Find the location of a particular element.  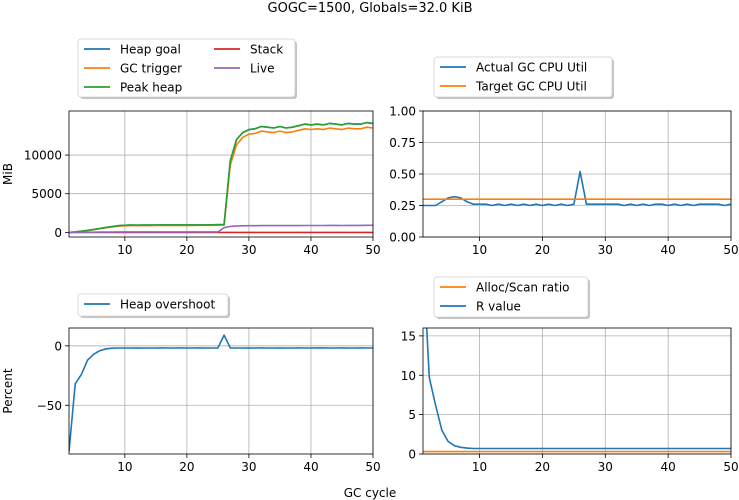

mib-chart-xtick-label: 10 is located at coordinates (124, 250).